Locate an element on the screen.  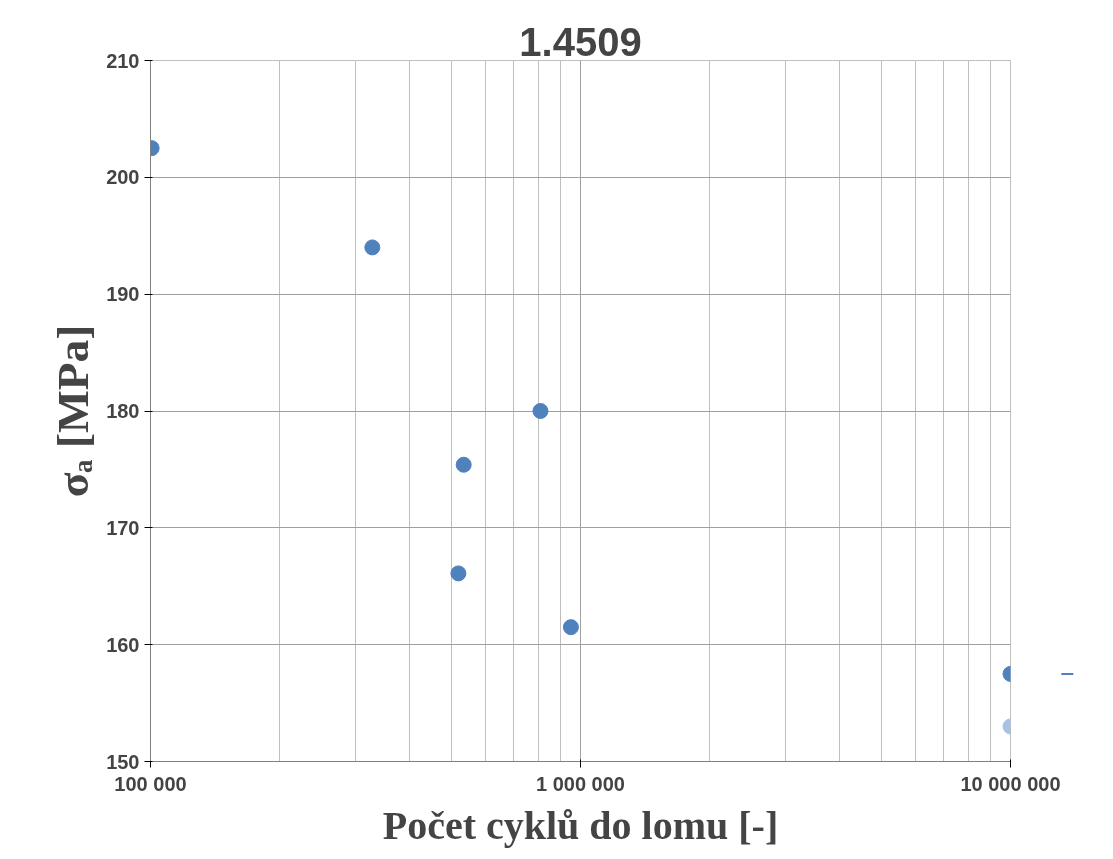
x-tick-label: 10 000 000 is located at coordinates (1010, 783).